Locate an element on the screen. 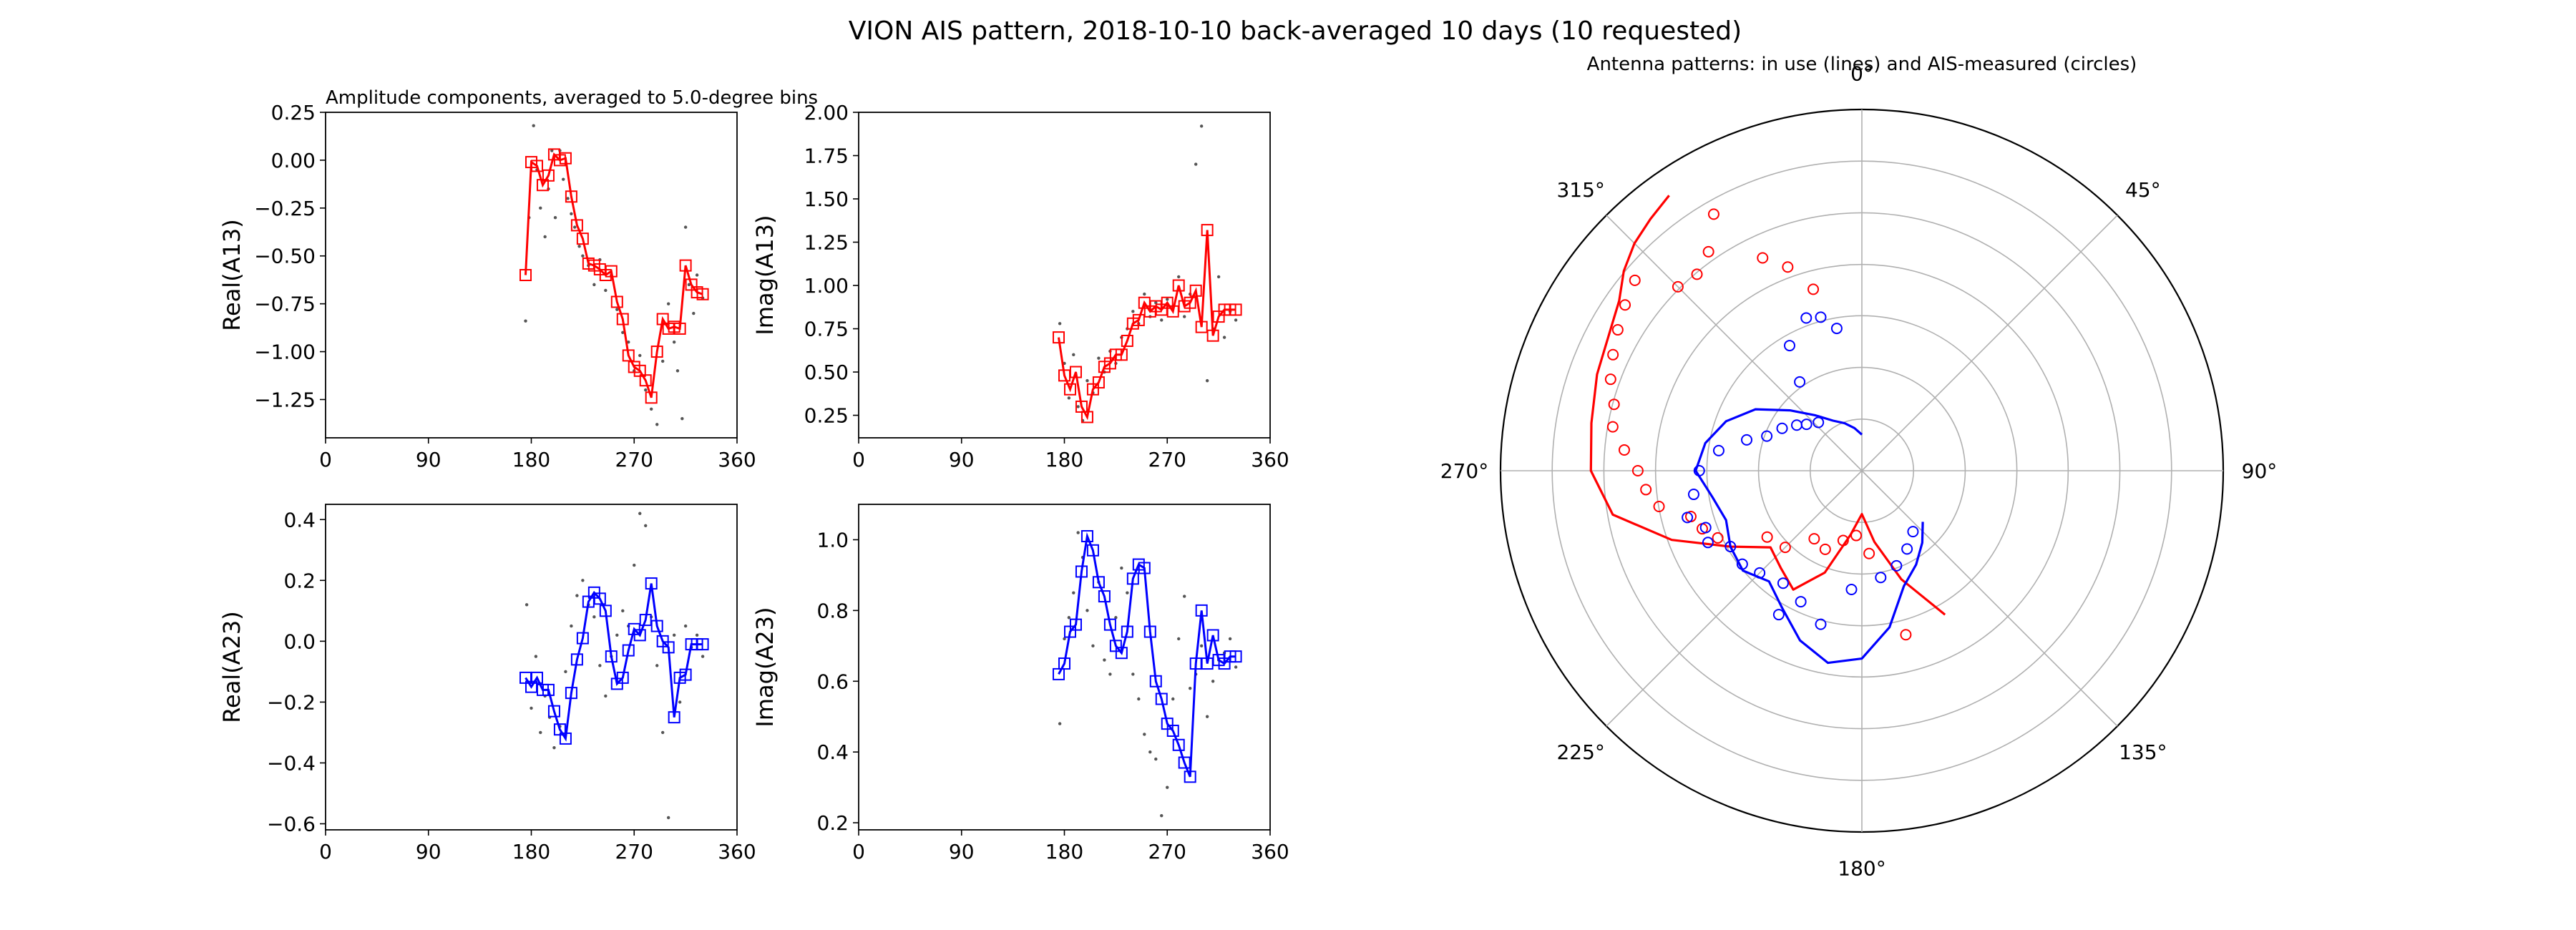 The width and height of the screenshot is (2576, 930). real_a23-xtick-label-0: 0 is located at coordinates (325, 851).